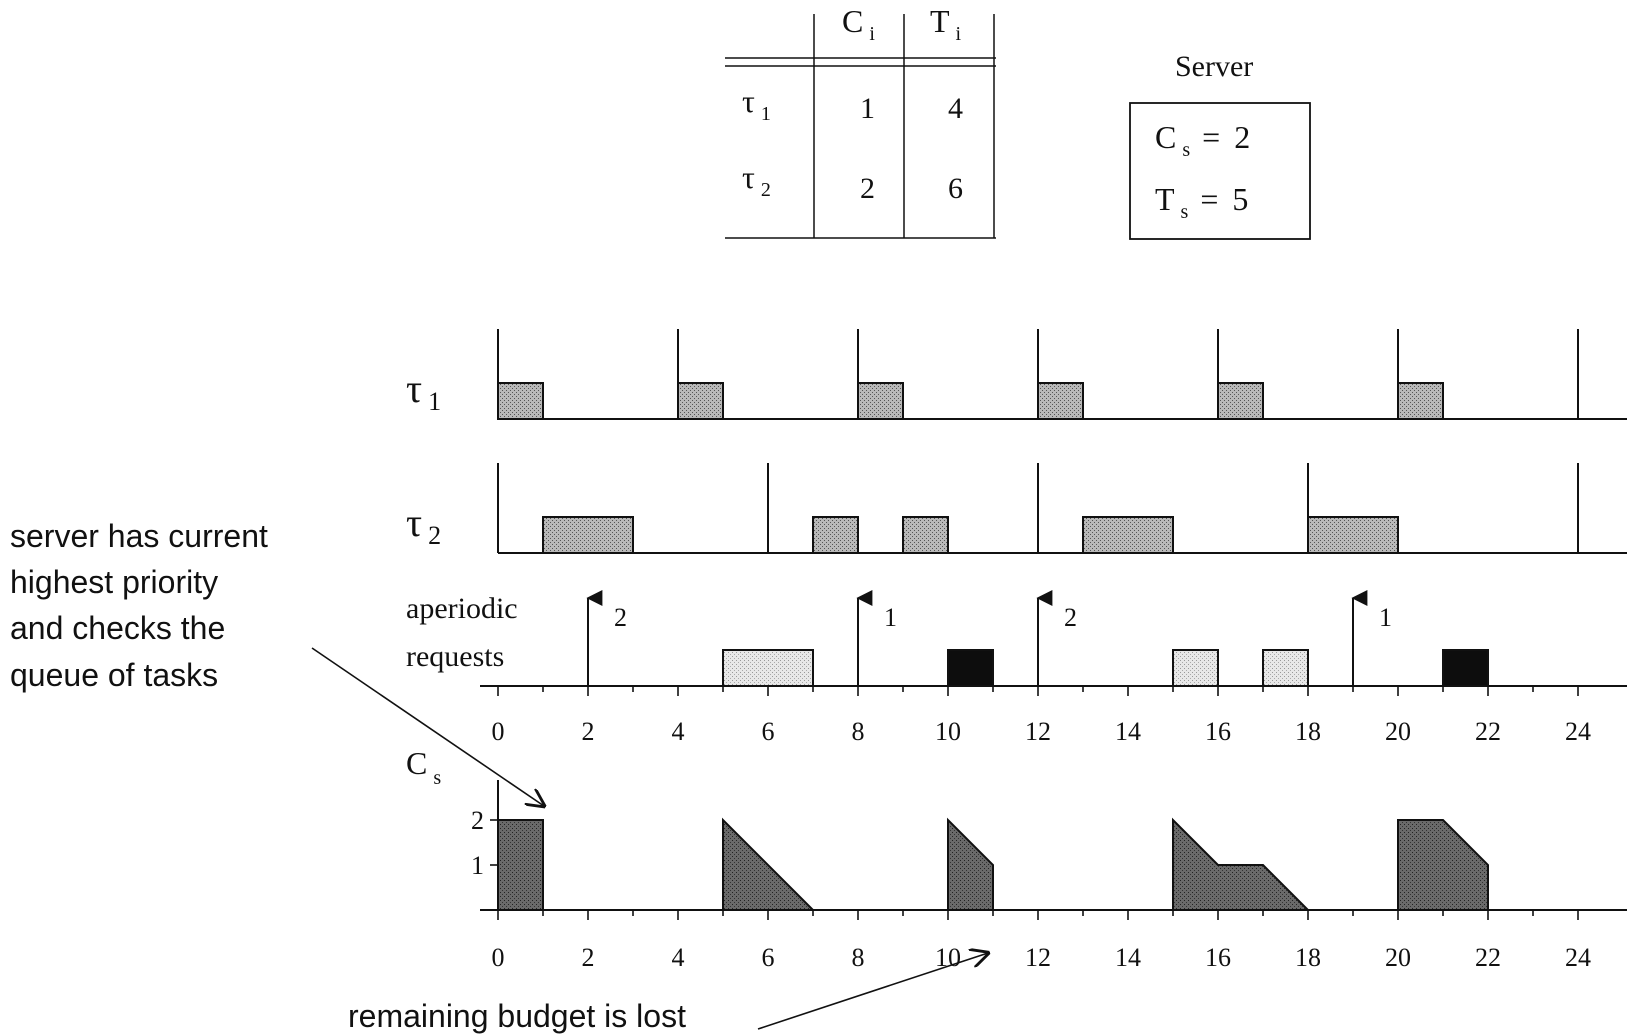  Describe the element at coordinates (1128, 957) in the screenshot. I see `lower-axis-tick-label: 14` at that location.